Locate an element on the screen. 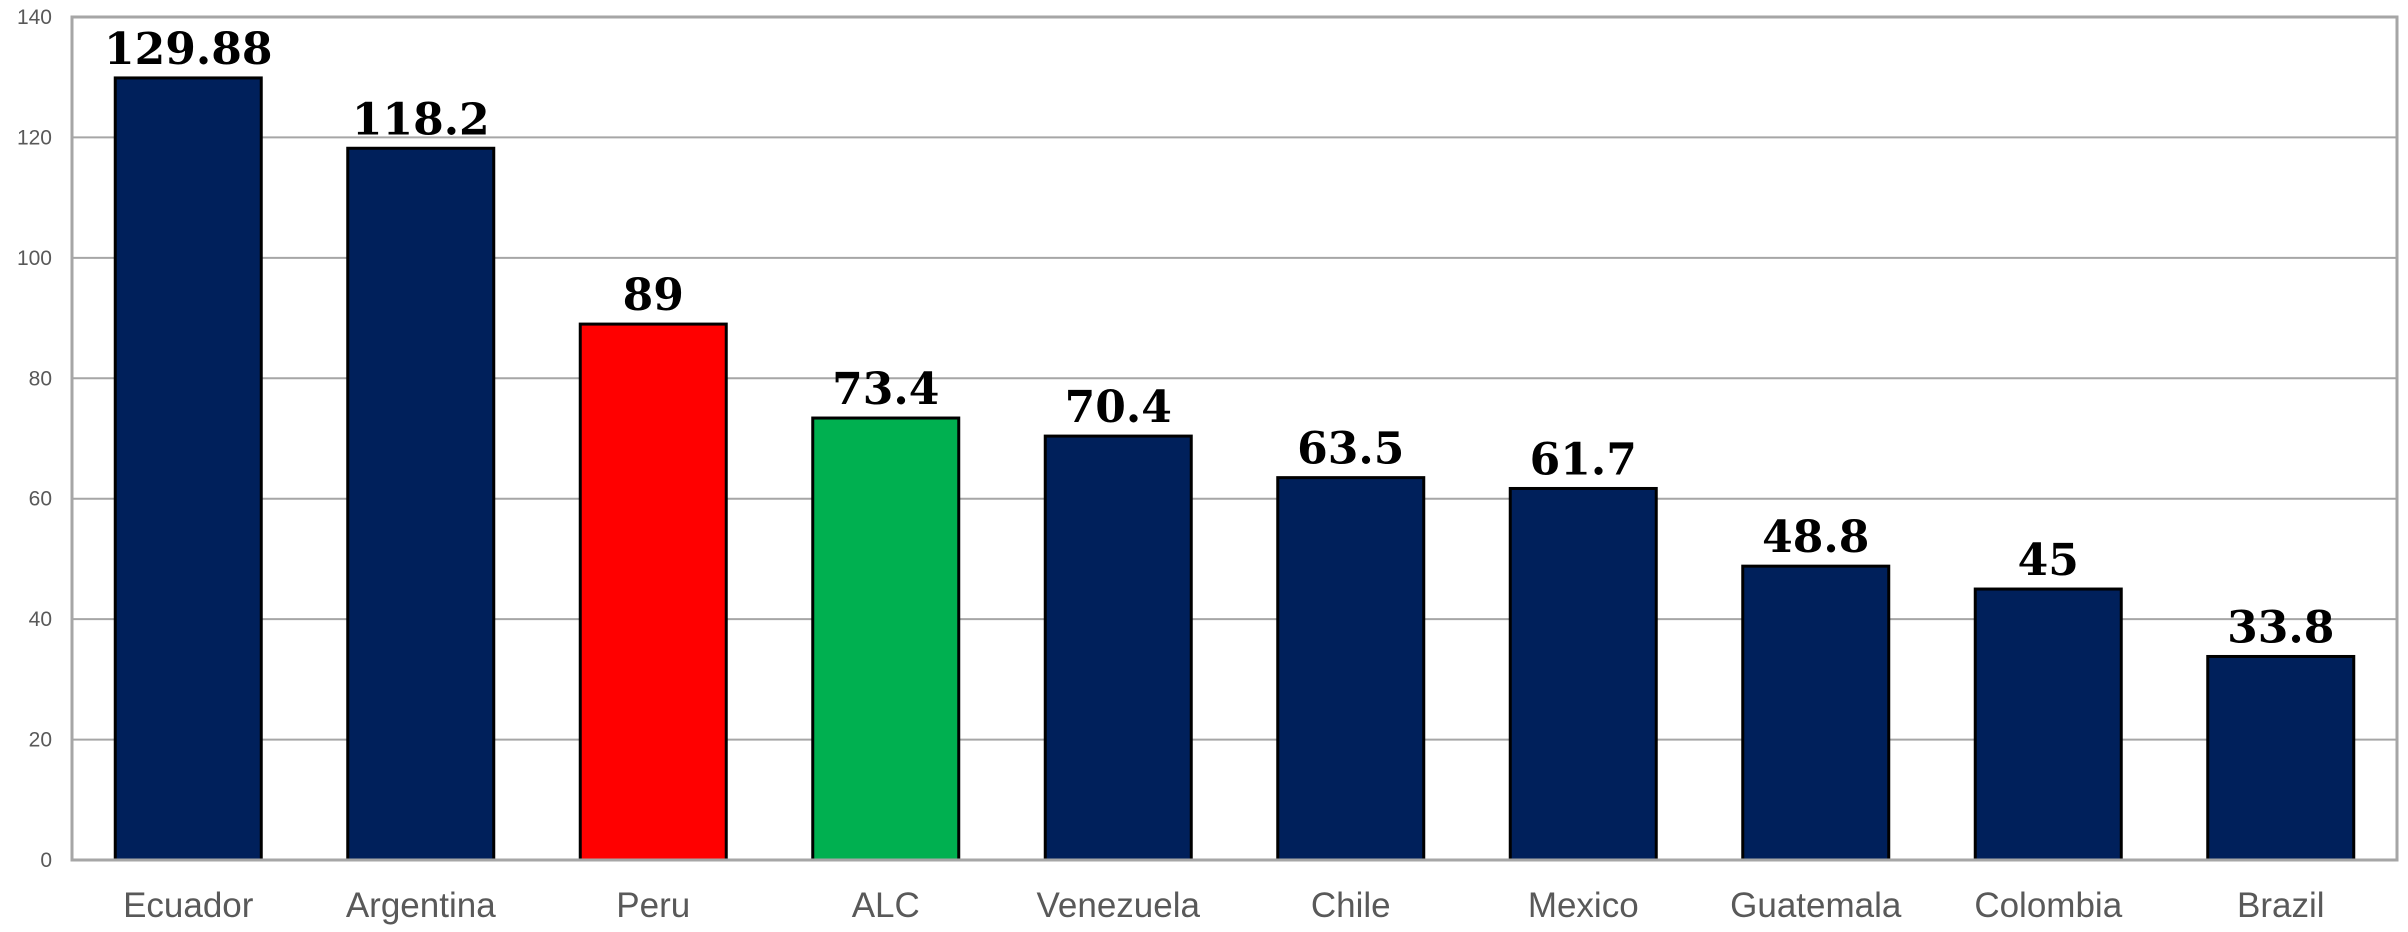 Image resolution: width=2408 pixels, height=932 pixels. data-label-venezuela: 70.4 is located at coordinates (1118, 407).